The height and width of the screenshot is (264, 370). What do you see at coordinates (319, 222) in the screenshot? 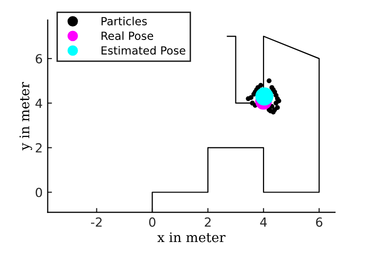
I see `x-tick-label: 6` at bounding box center [319, 222].